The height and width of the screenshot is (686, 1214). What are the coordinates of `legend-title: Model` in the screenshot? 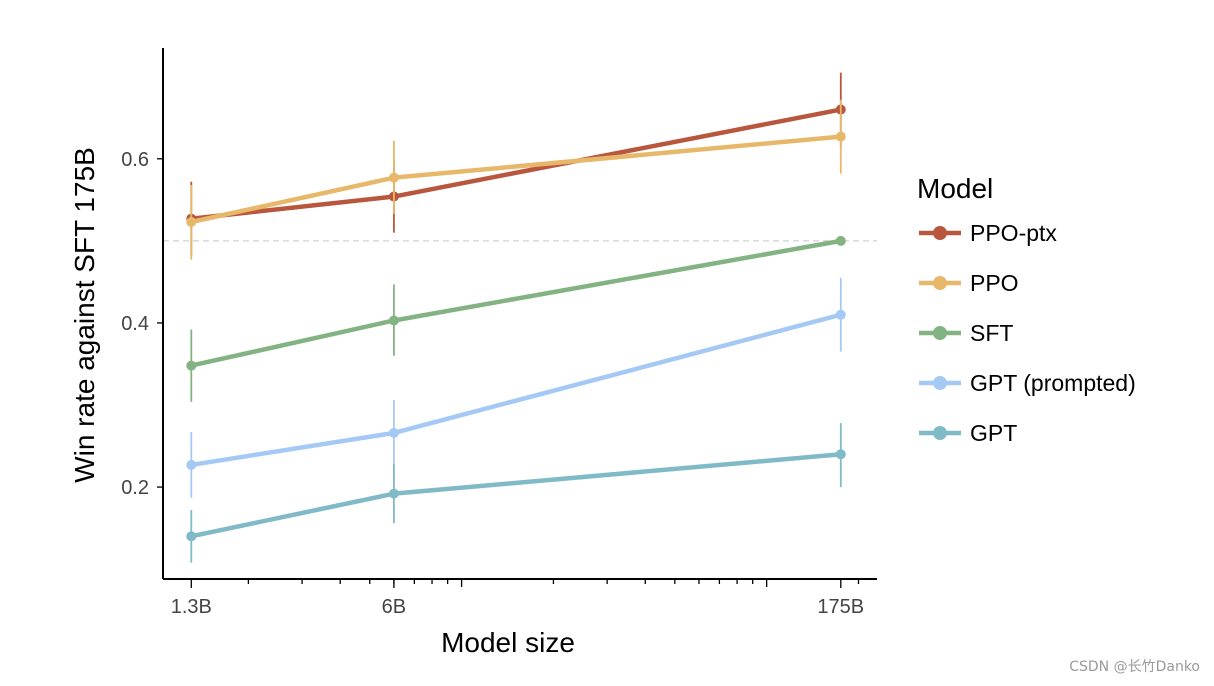 It's located at (955, 188).